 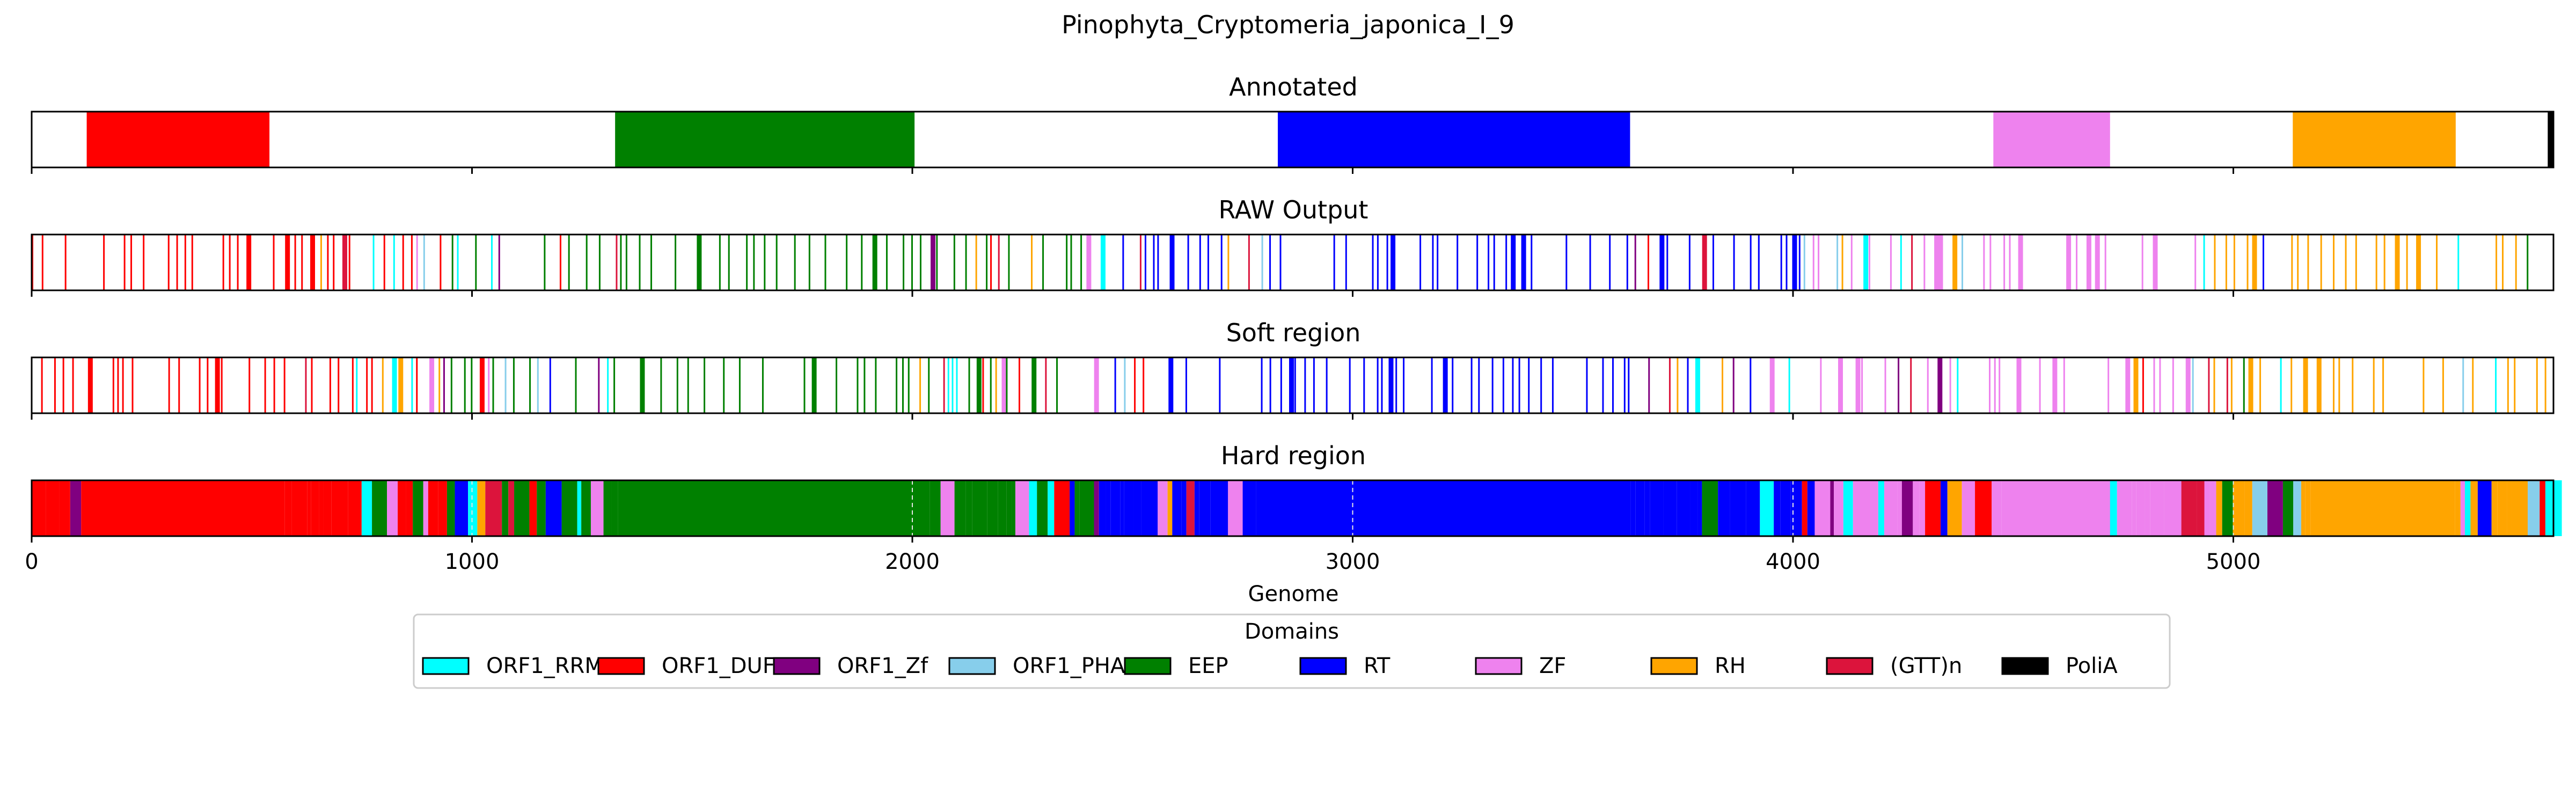 I want to click on legend-item-polia: PoliA, so click(x=2059, y=666).